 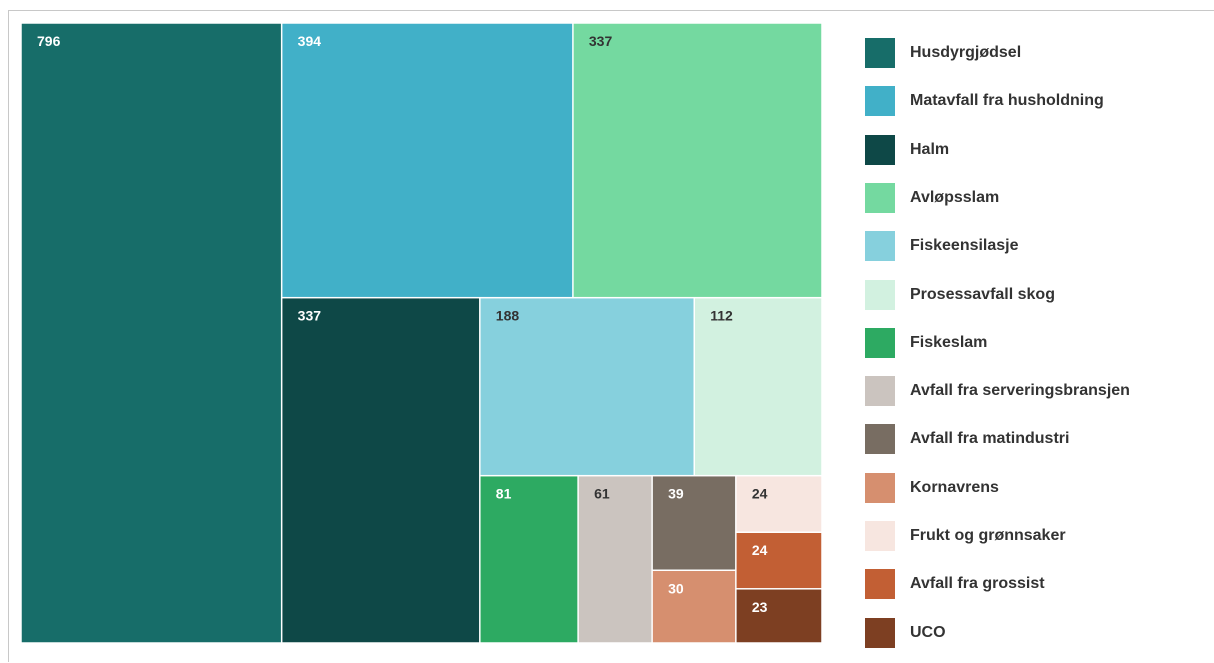 What do you see at coordinates (1035, 197) in the screenshot?
I see `legend-item: Avløpsslam` at bounding box center [1035, 197].